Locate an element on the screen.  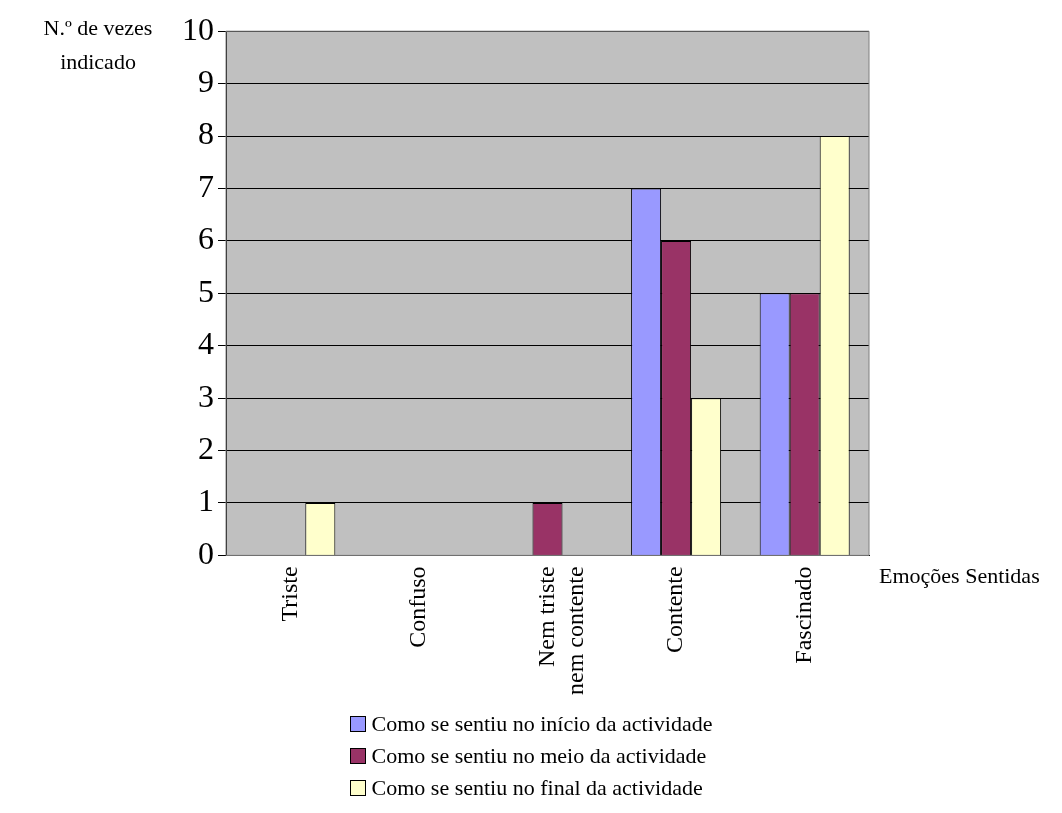
legend-label: Como se sentiu no início da actividade is located at coordinates (542, 724).